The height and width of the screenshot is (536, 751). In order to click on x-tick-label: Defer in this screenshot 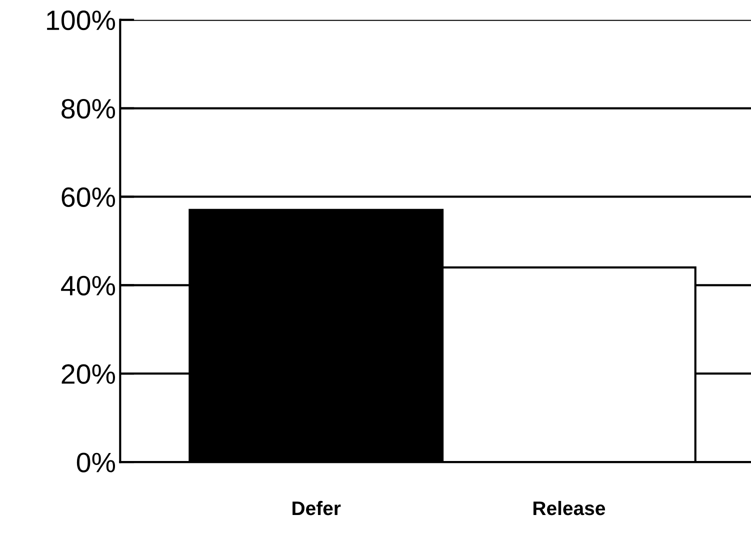, I will do `click(316, 508)`.